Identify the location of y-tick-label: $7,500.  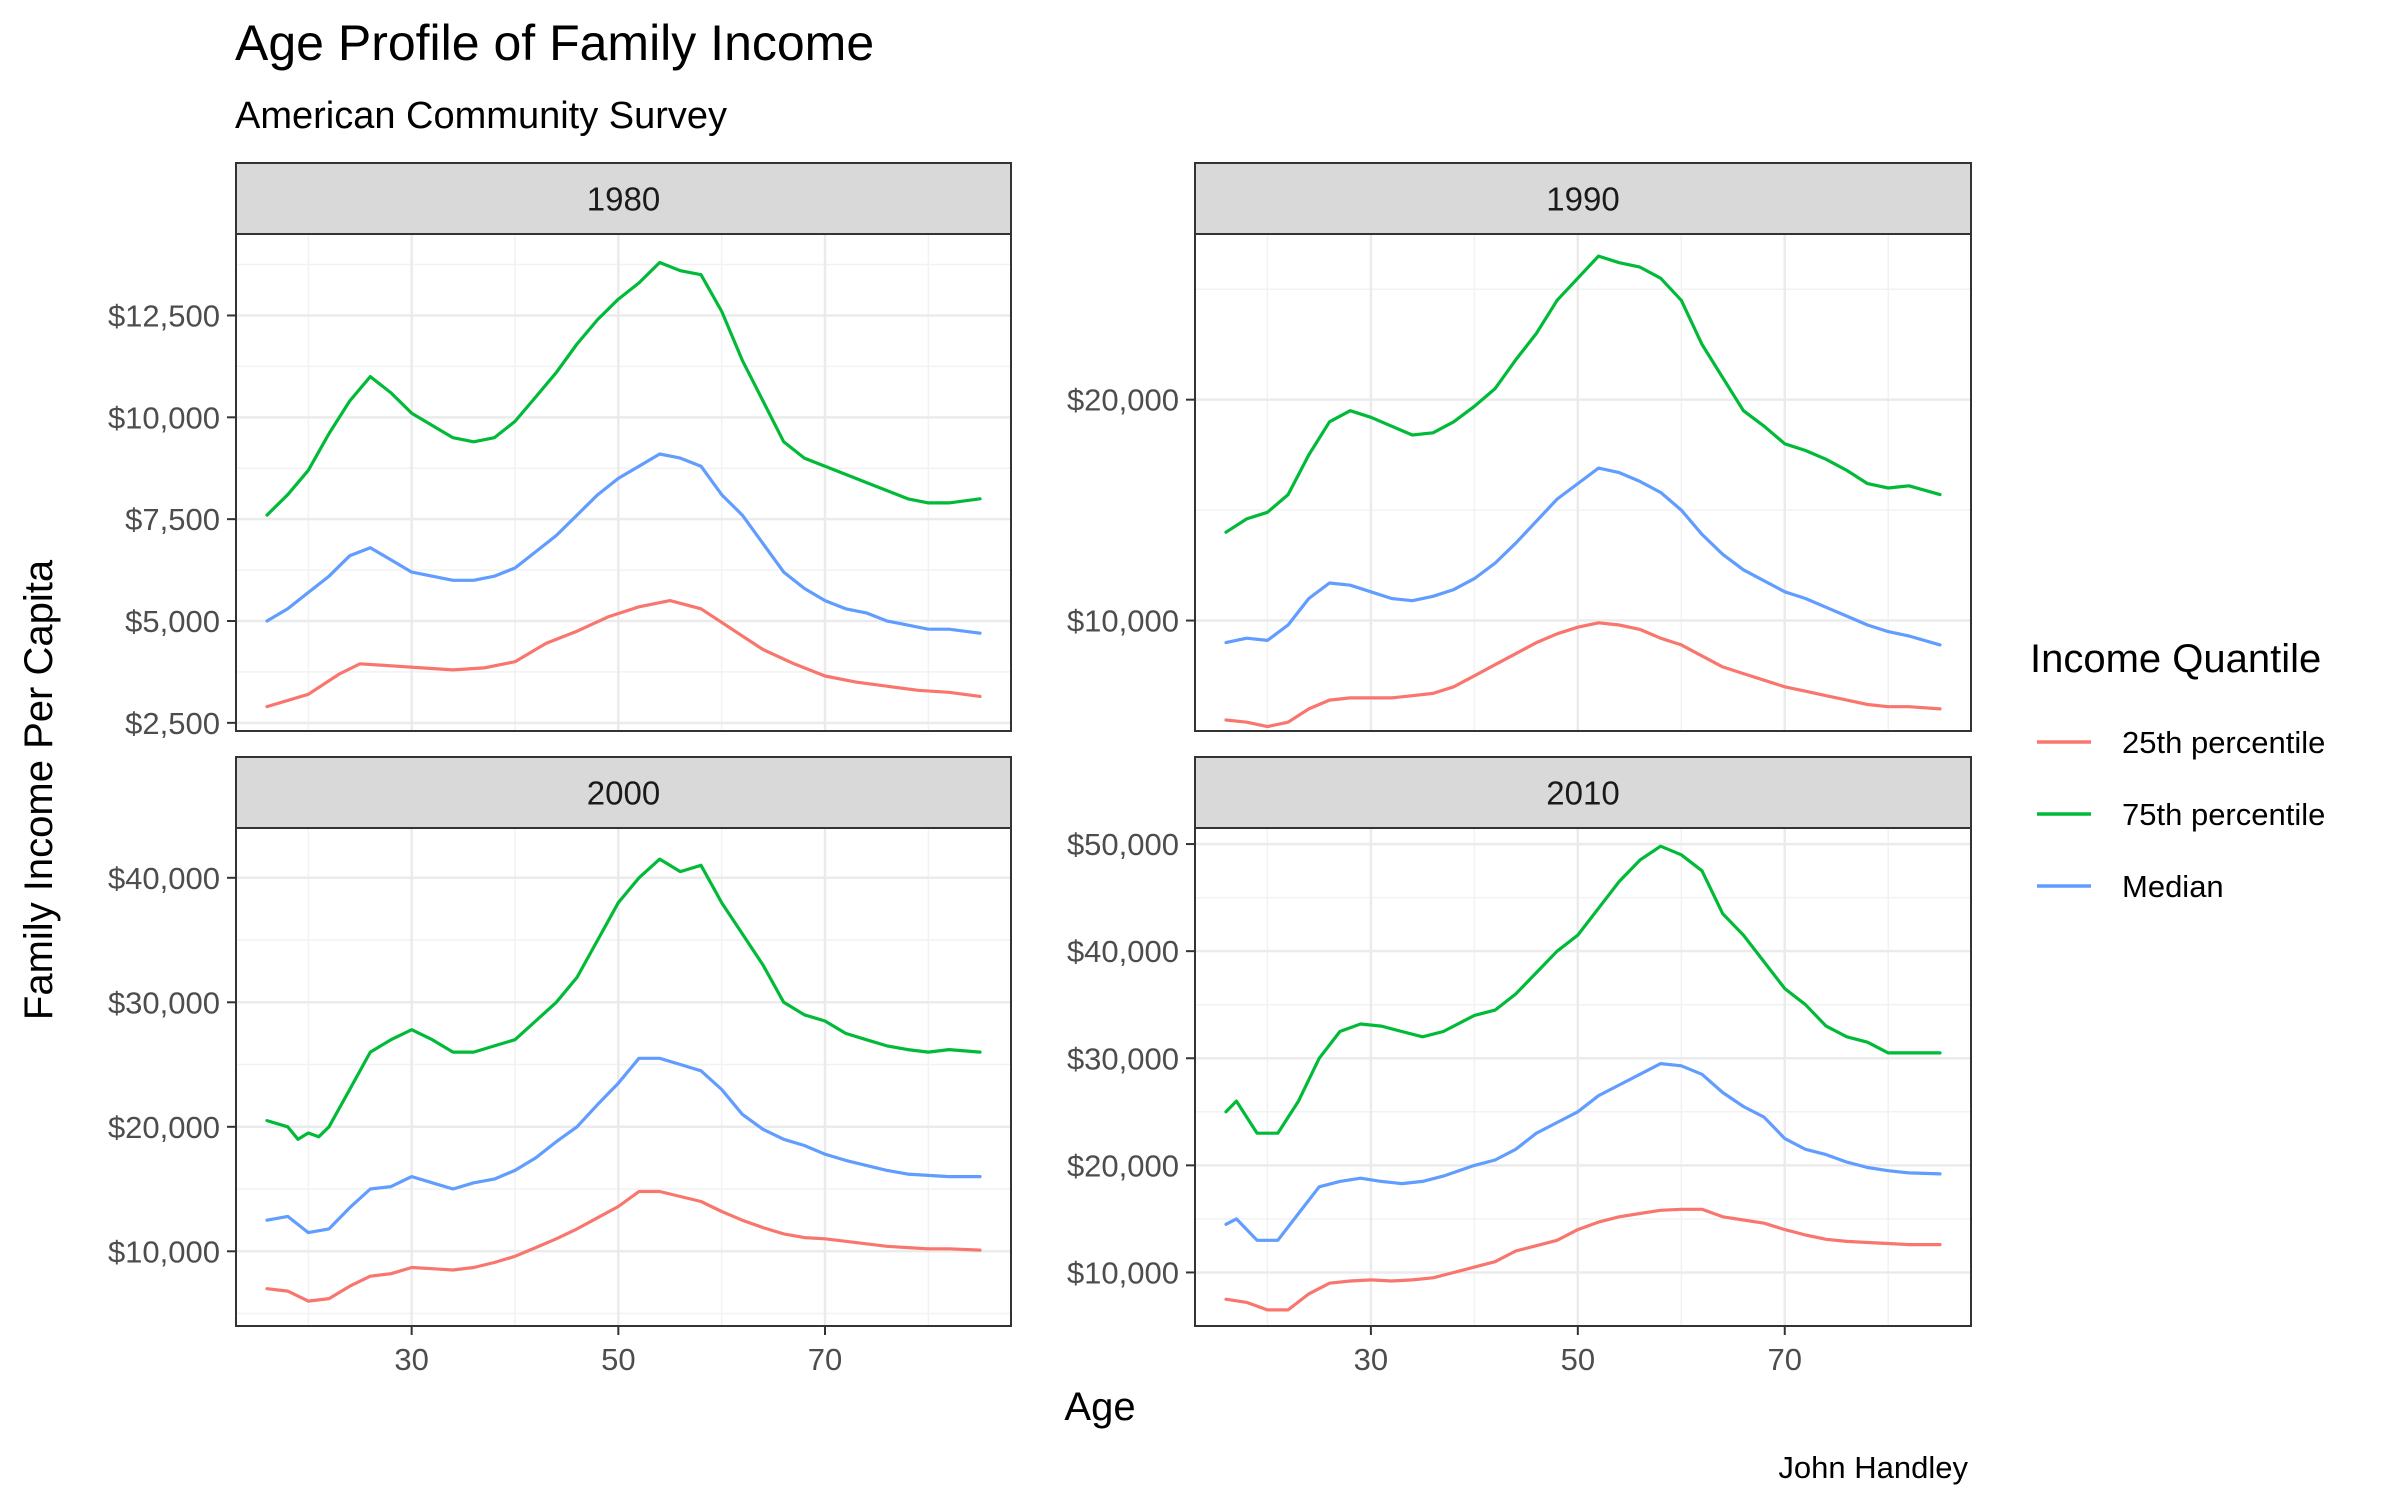
(172, 519).